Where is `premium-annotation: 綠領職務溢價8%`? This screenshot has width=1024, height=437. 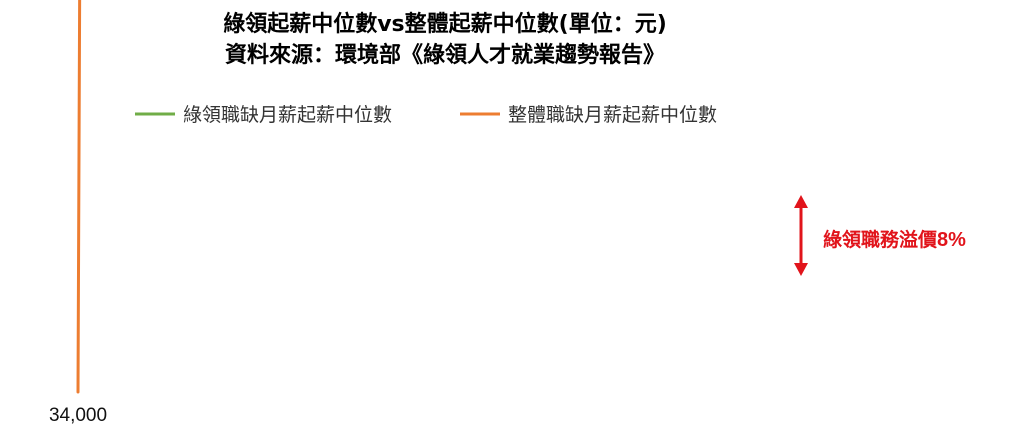 premium-annotation: 綠領職務溢價8% is located at coordinates (880, 235).